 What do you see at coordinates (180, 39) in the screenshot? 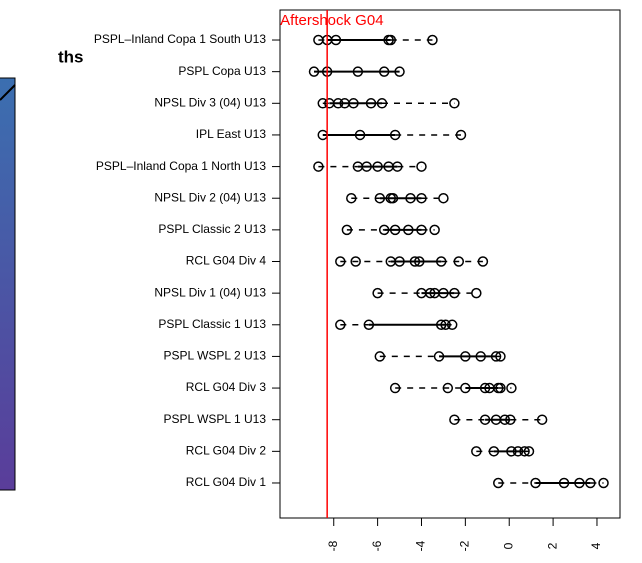
I see `y-tick-label: PSPL–Inland Copa 1 South U13` at bounding box center [180, 39].